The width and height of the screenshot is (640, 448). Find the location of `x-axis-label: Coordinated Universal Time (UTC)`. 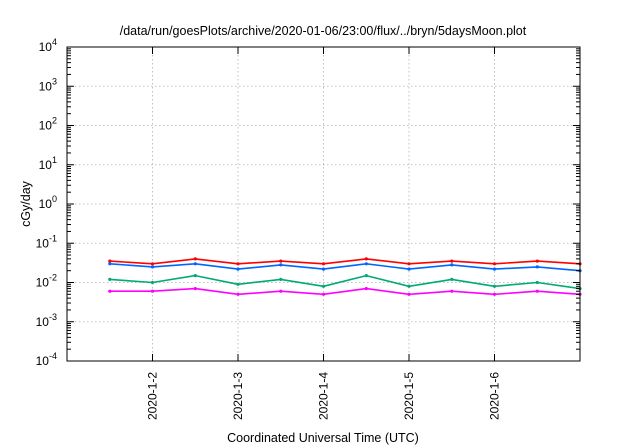

x-axis-label: Coordinated Universal Time (UTC) is located at coordinates (323, 438).